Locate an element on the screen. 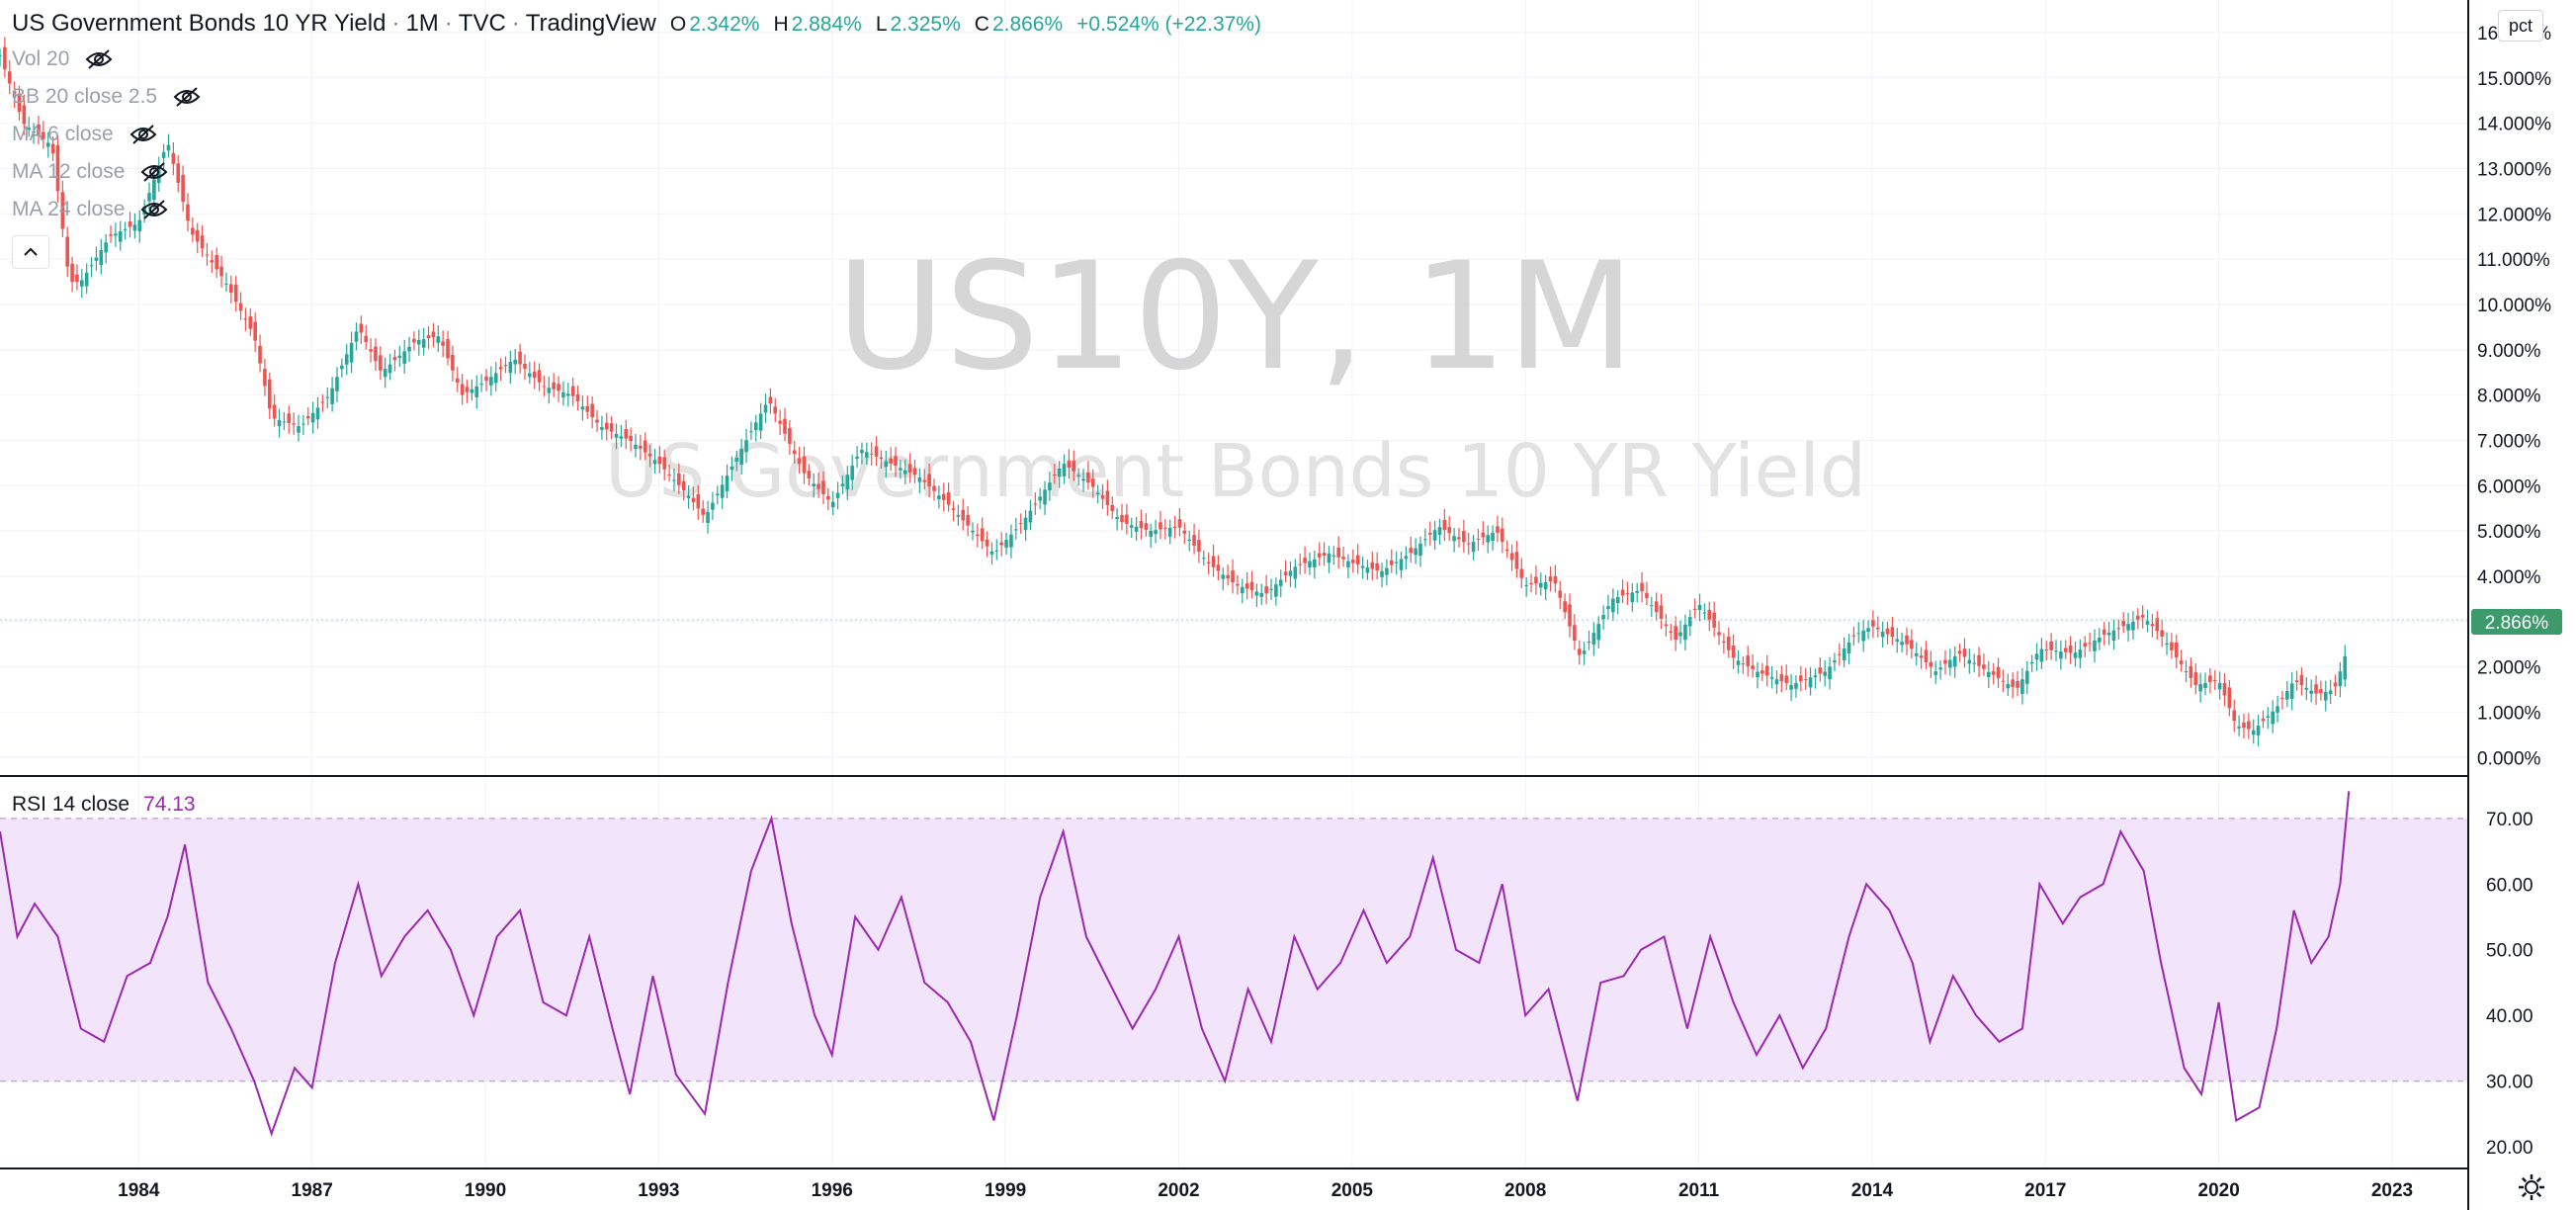 This screenshot has width=2576, height=1210. indicator-ma6: MA 6 close is located at coordinates (84, 135).